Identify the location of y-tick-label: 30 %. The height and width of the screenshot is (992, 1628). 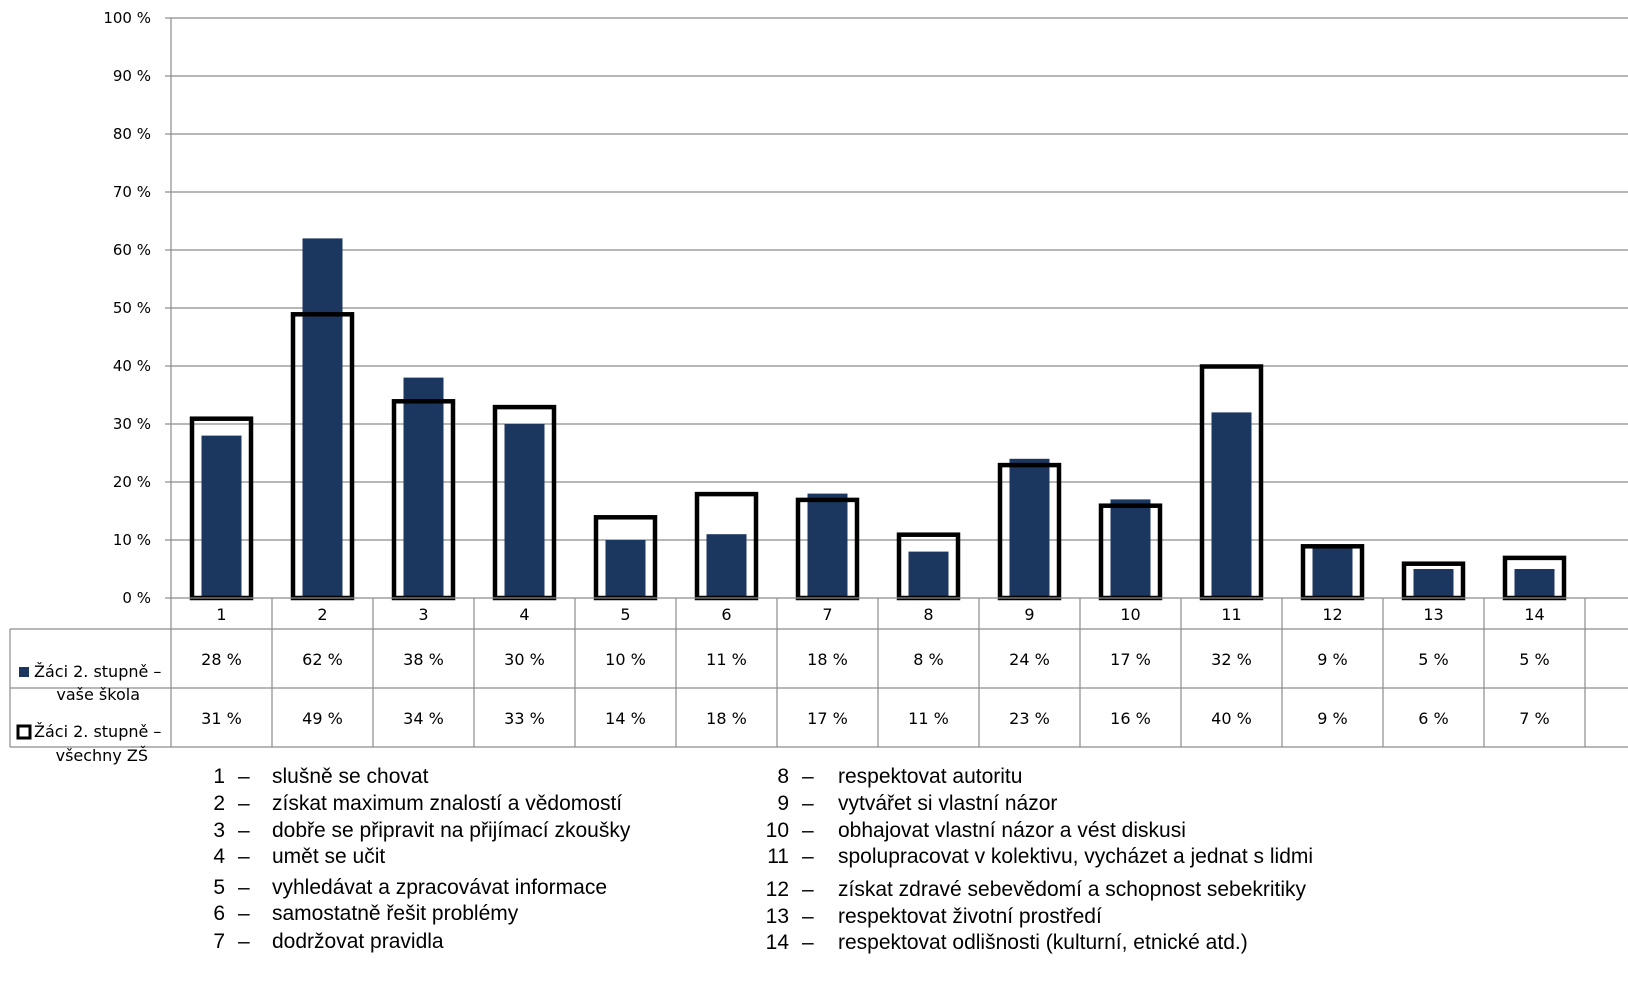
(132, 424).